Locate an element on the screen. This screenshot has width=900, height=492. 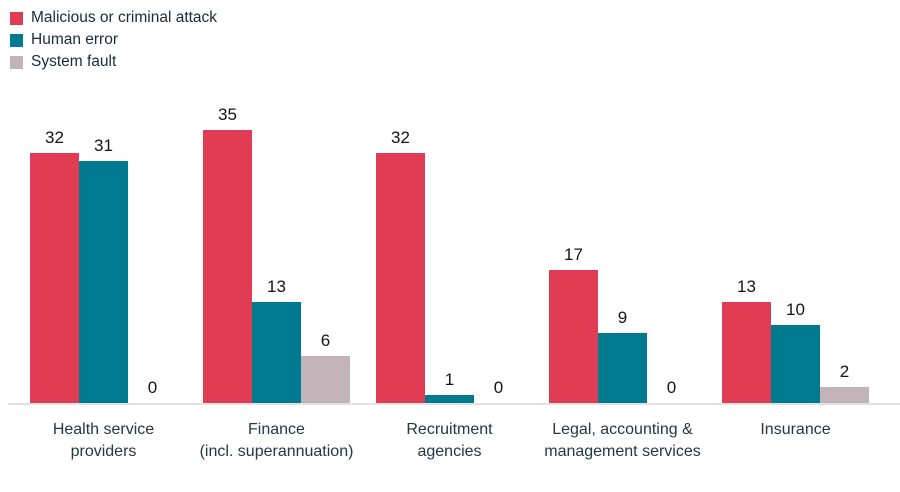
bar-group: 35 13 6 Finance (incl. superannuation) is located at coordinates (277, 283).